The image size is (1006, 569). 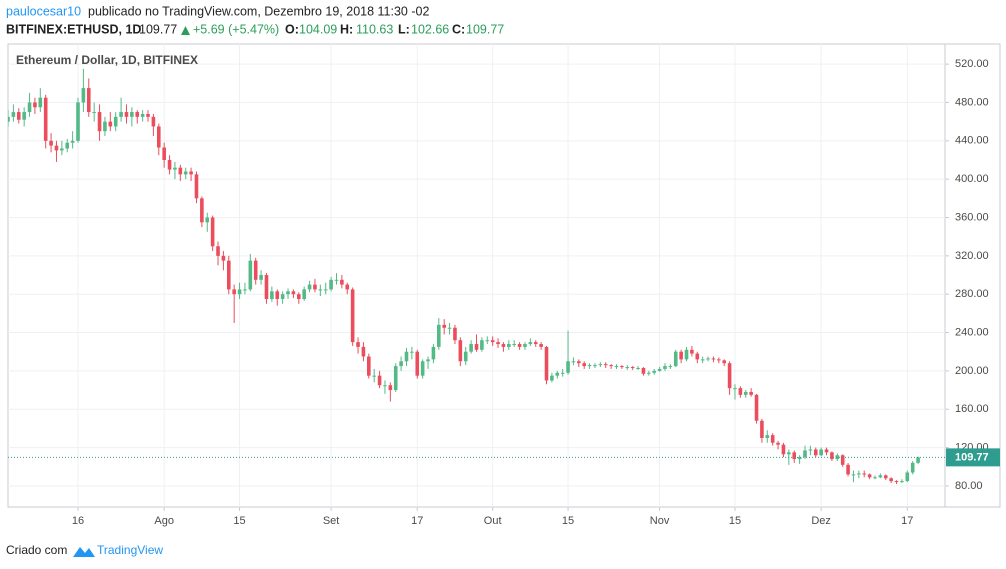 What do you see at coordinates (292, 29) in the screenshot?
I see `open-label: O:` at bounding box center [292, 29].